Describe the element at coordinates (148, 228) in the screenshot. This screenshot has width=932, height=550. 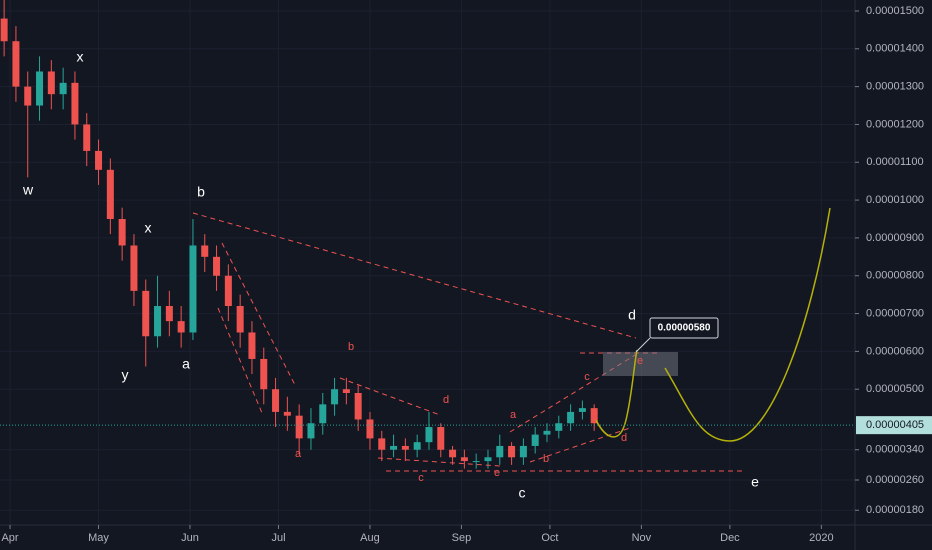
I see `wave-label: x` at that location.